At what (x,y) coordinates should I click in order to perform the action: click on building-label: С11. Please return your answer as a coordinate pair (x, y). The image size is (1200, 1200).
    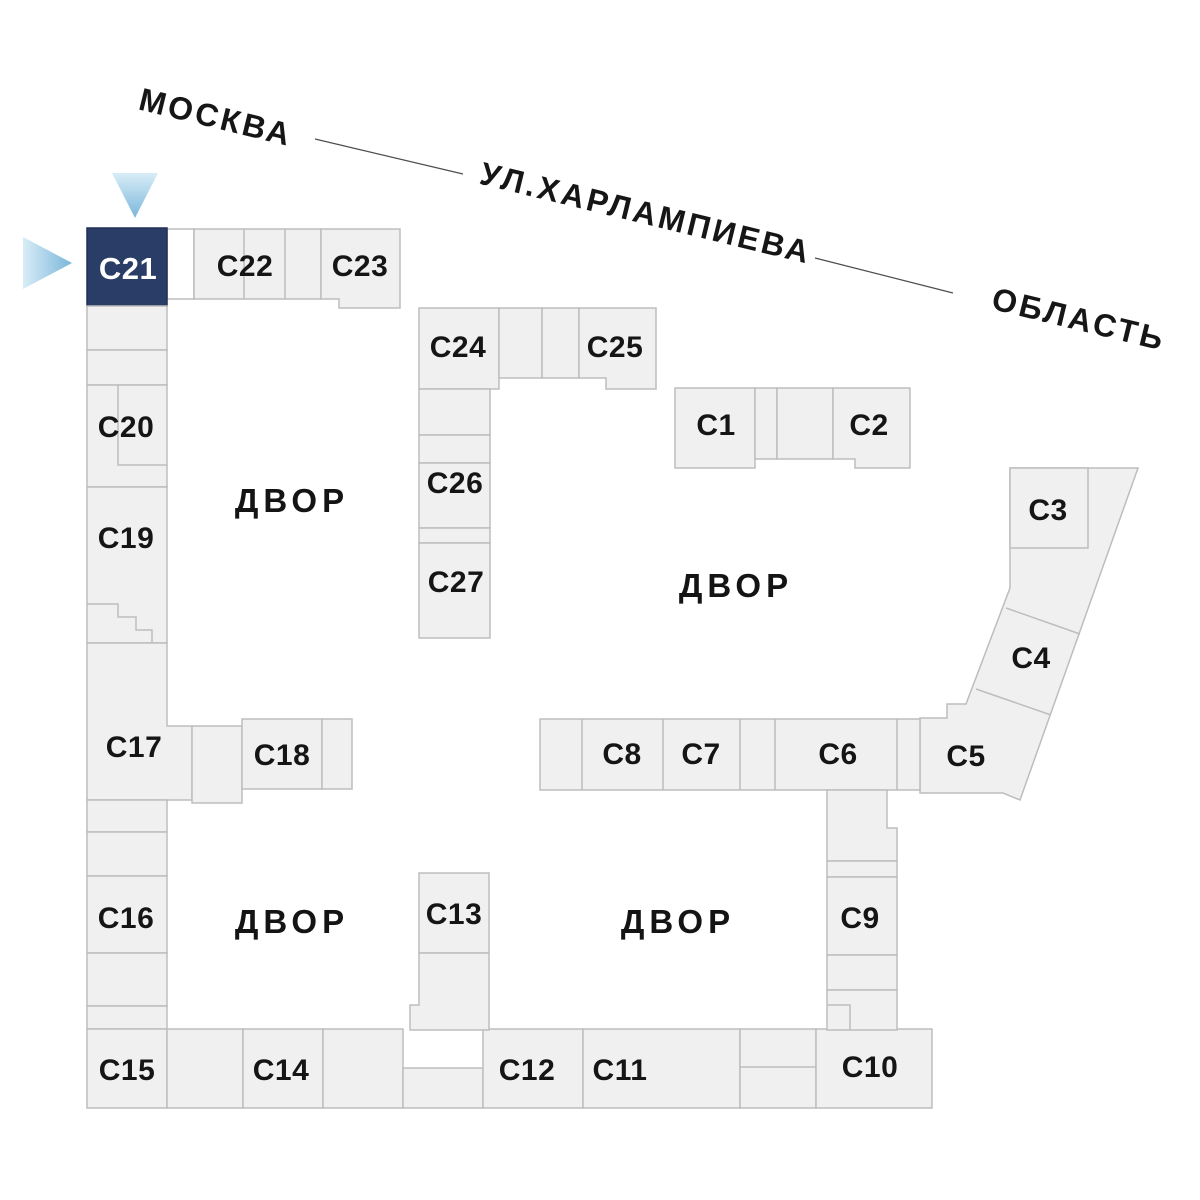
    Looking at the image, I should click on (620, 1070).